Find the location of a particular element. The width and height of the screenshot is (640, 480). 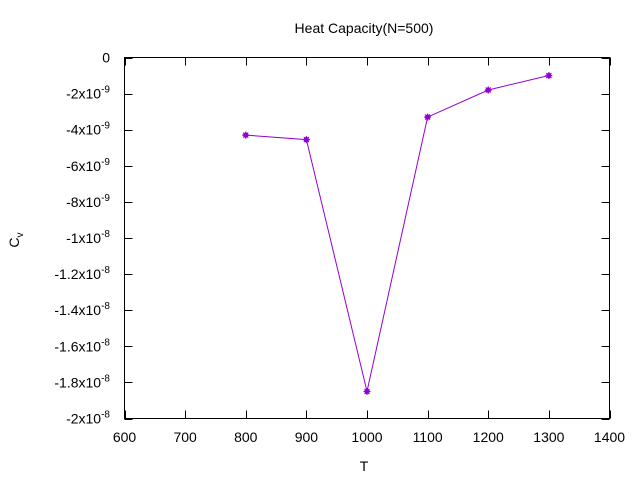

x-tick-label: 800 is located at coordinates (246, 437).